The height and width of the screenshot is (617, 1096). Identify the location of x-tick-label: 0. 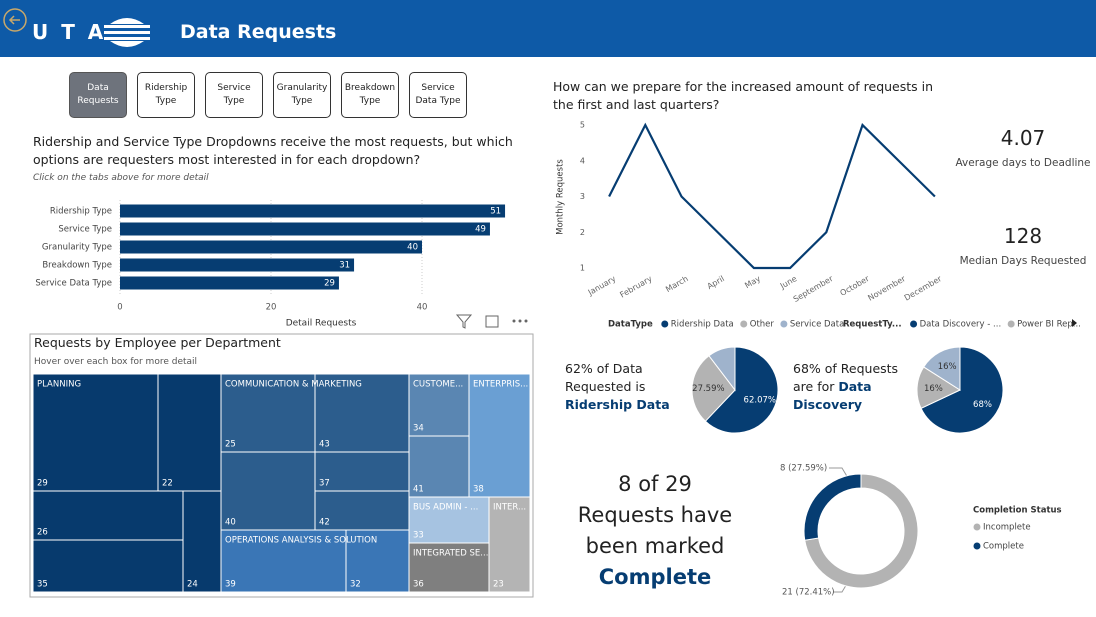
(119, 308).